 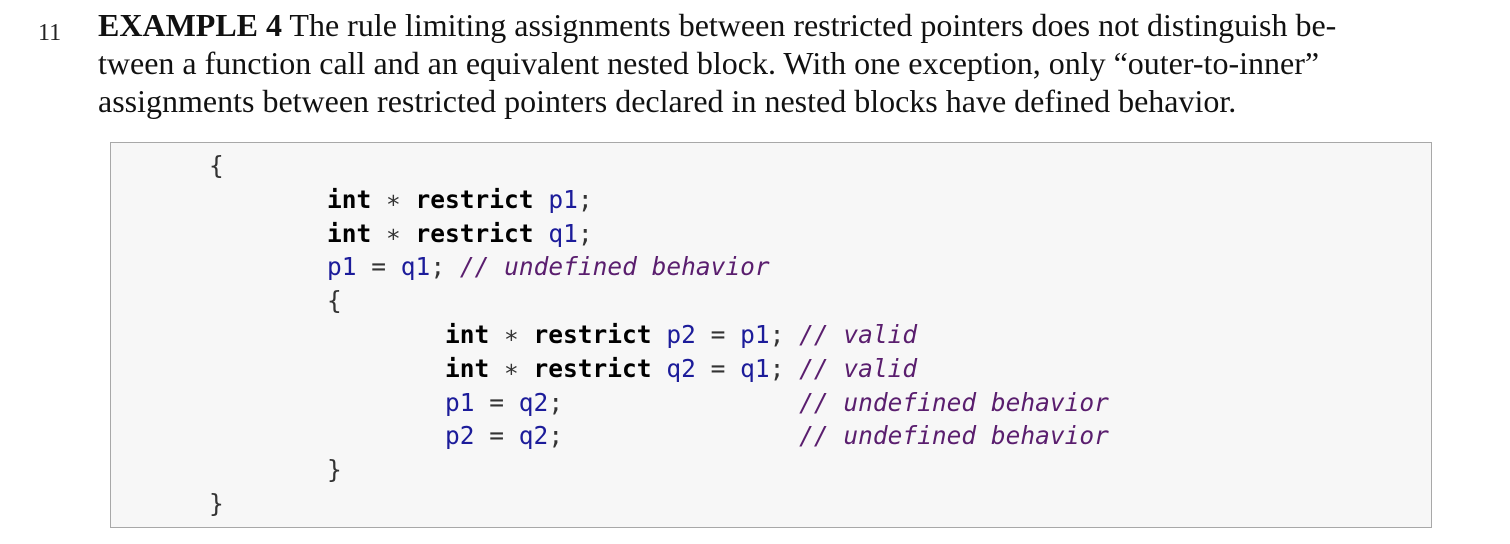 I want to click on code-line: p2 = q2; // undefined behavior, so click(x=659, y=436).